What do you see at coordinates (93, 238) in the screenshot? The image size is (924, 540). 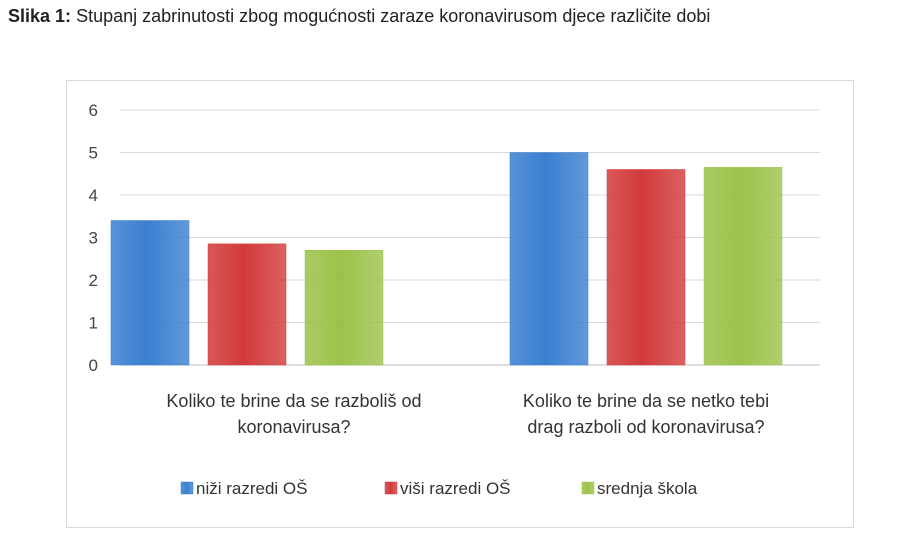 I see `y-tick-label: 3` at bounding box center [93, 238].